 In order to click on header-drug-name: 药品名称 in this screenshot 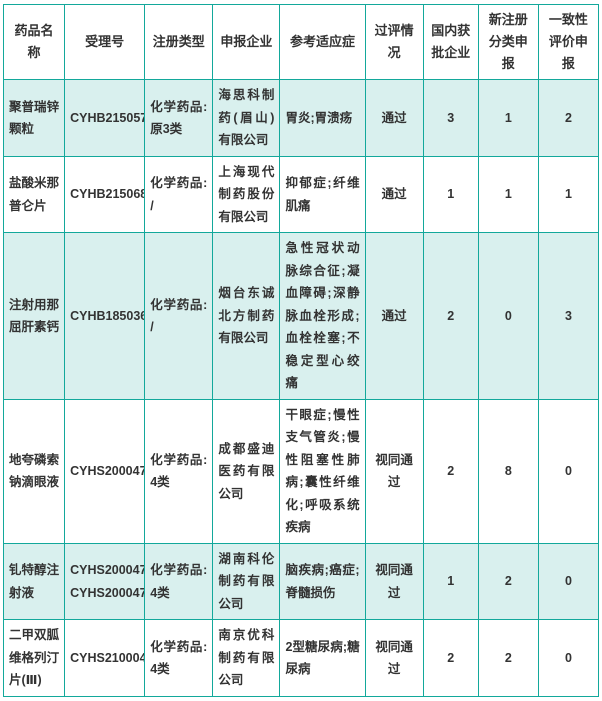, I will do `click(34, 42)`.